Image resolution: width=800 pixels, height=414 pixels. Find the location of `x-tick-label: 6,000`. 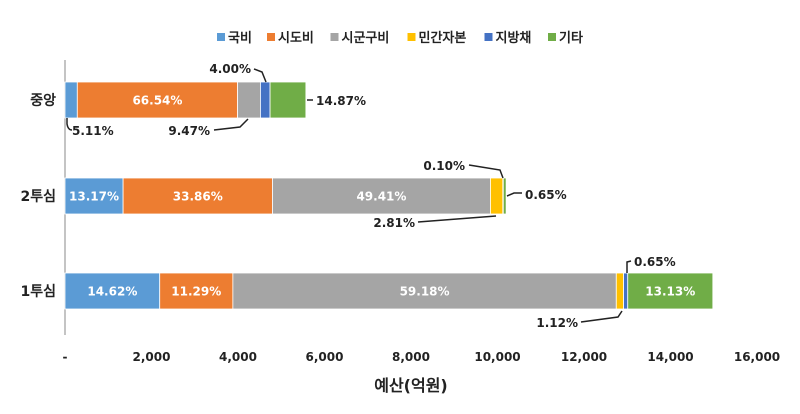

x-tick-label: 6,000 is located at coordinates (325, 357).